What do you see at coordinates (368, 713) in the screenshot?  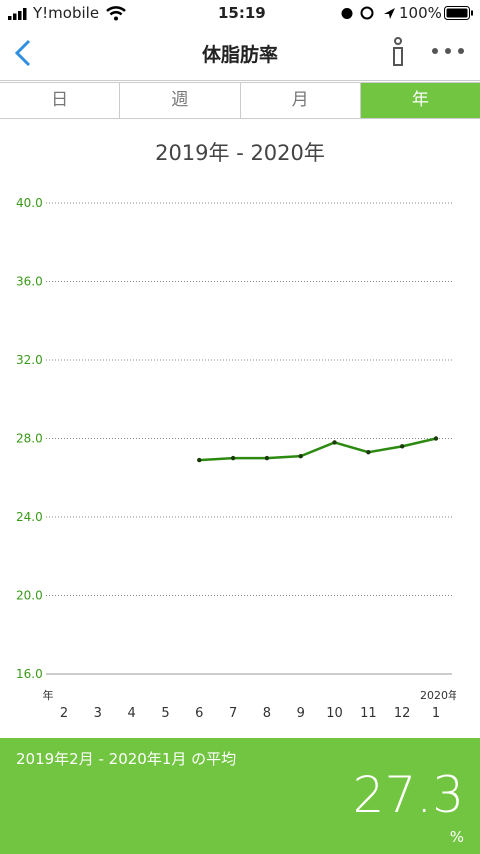 I see `x-tick-label: 11` at bounding box center [368, 713].